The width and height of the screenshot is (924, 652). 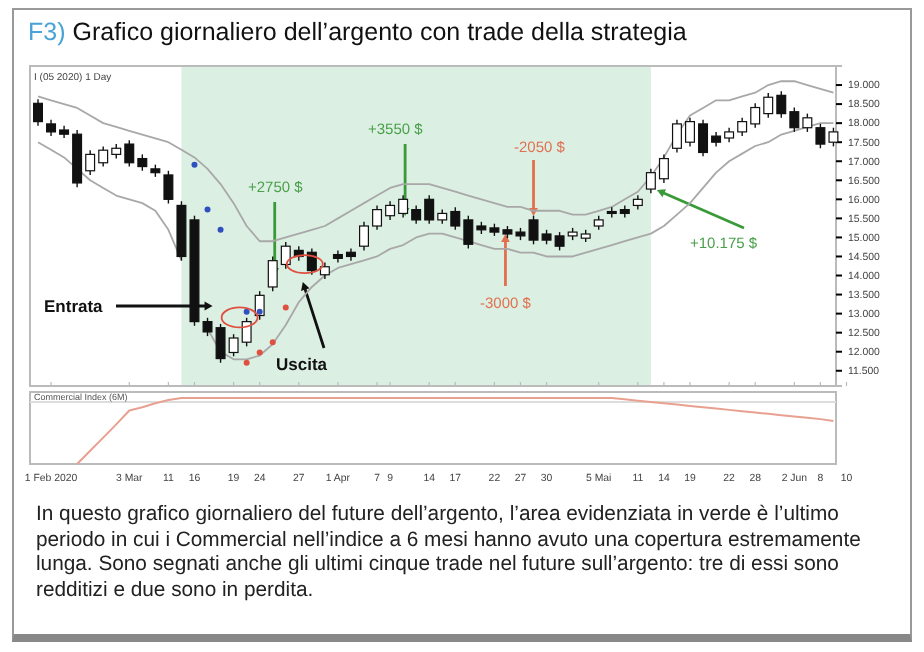 What do you see at coordinates (357, 32) in the screenshot?
I see `chart-title: F3) Grafico giornaliero dell’argento con trade della strategia` at bounding box center [357, 32].